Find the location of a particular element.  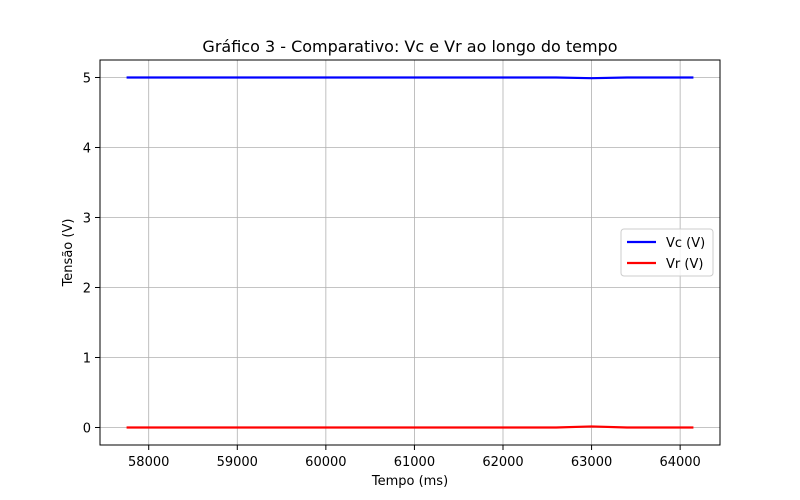

x-tick-label: 62000 is located at coordinates (502, 462).